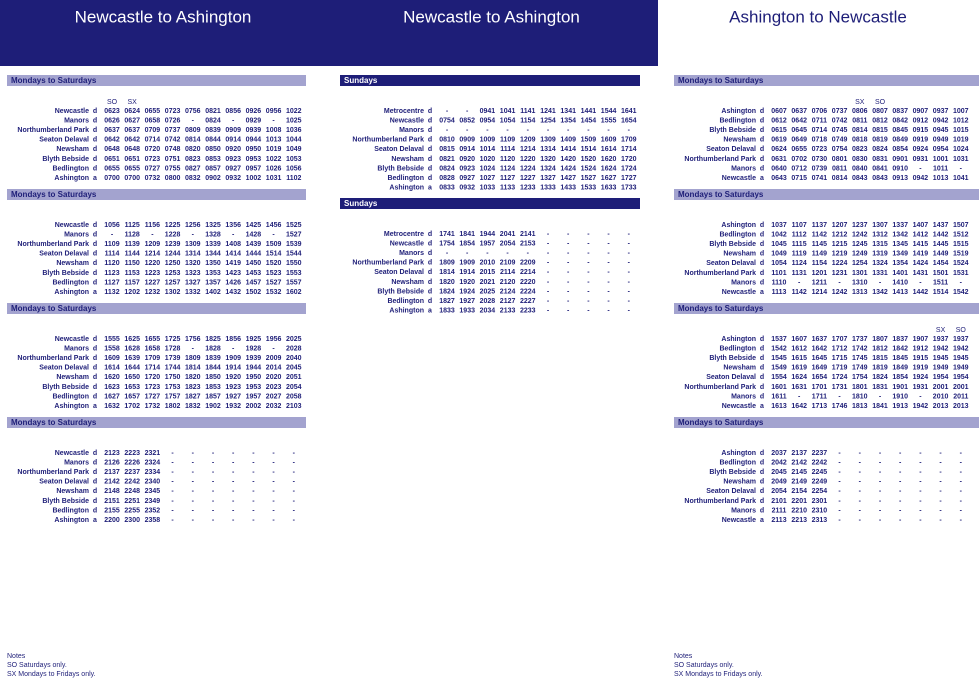 This screenshot has width=979, height=682. What do you see at coordinates (193, 358) in the screenshot?
I see `departure-time: 1809` at bounding box center [193, 358].